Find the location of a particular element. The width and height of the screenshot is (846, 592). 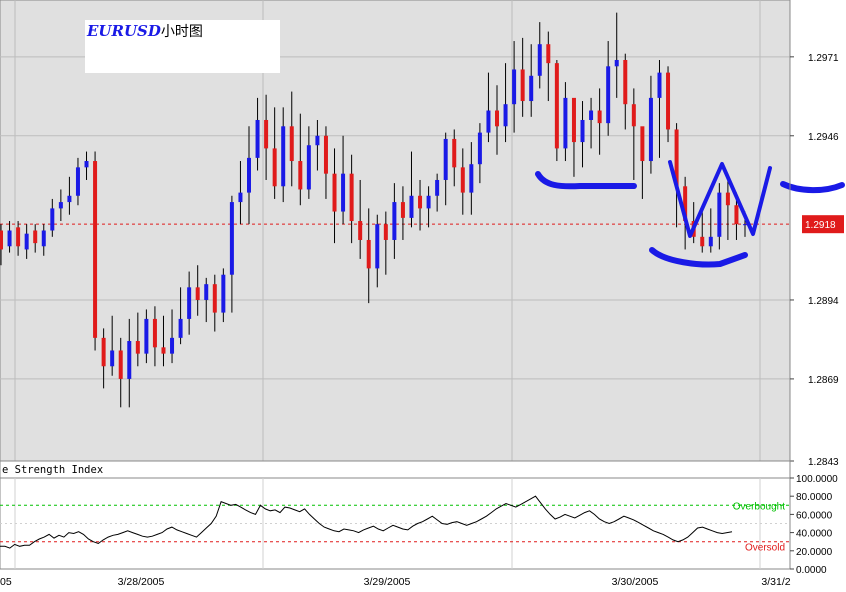

rsi-tick-label: 40.0000 is located at coordinates (814, 534).